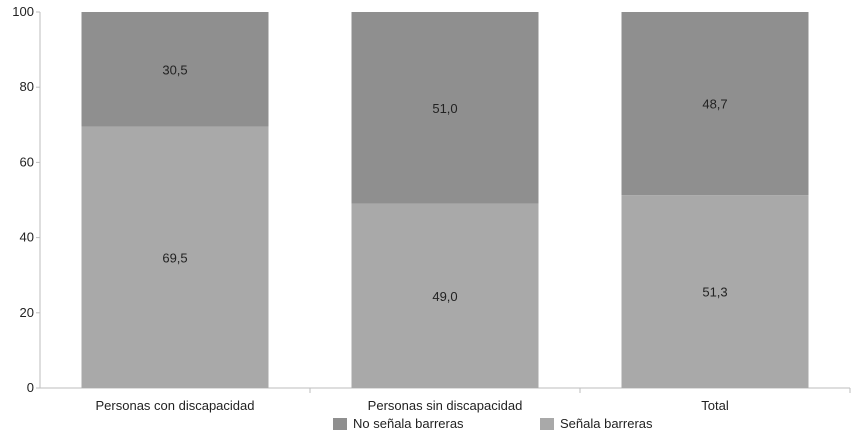 The height and width of the screenshot is (448, 859). I want to click on legend: No señala barreras Señala barreras, so click(493, 423).